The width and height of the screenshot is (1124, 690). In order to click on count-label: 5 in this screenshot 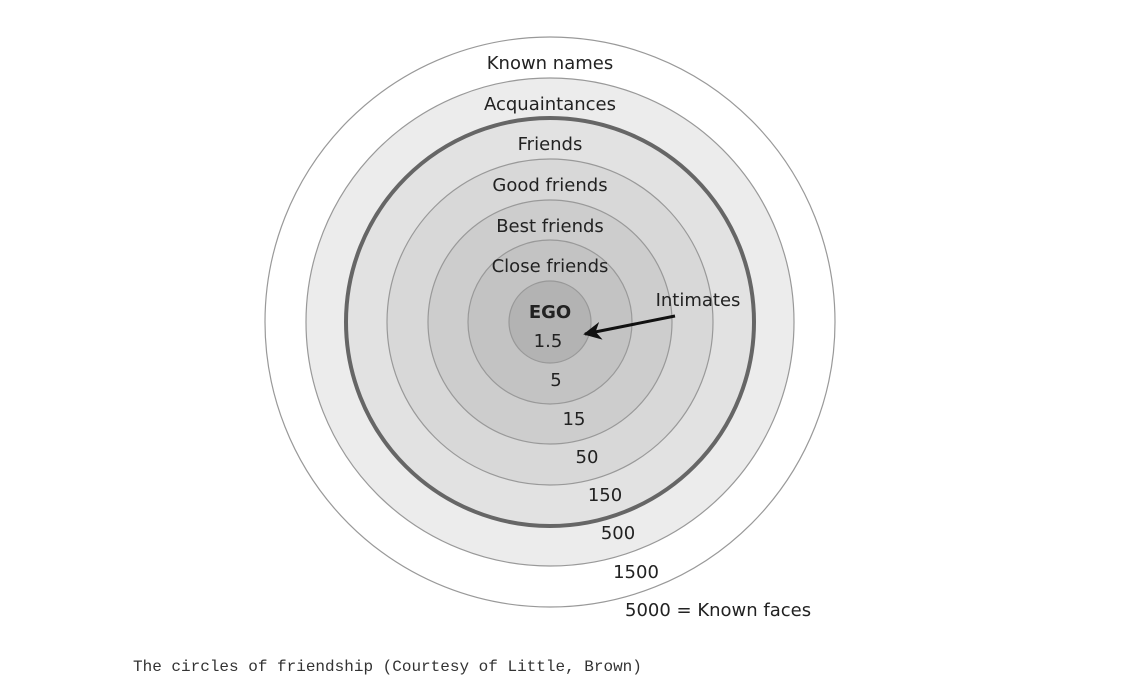, I will do `click(555, 380)`.